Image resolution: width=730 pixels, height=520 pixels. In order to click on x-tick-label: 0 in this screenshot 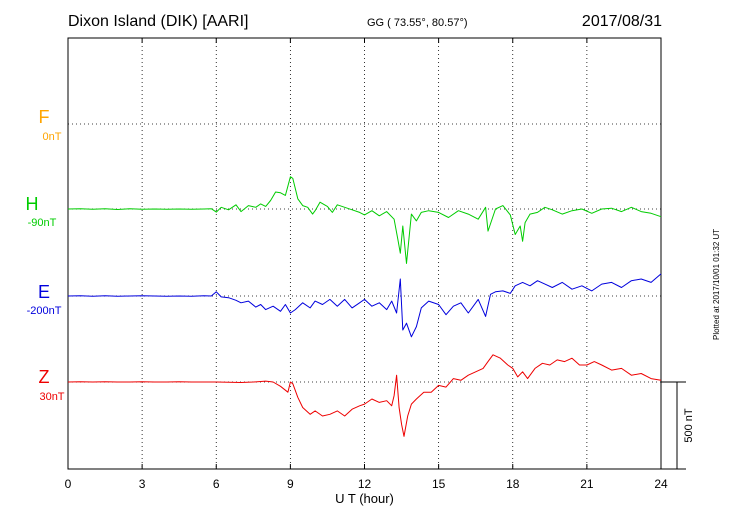, I will do `click(68, 484)`.